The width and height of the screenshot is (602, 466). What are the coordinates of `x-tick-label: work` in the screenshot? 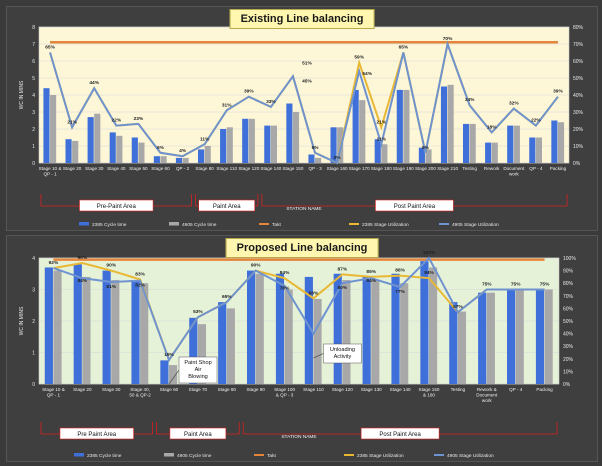 It's located at (514, 174).